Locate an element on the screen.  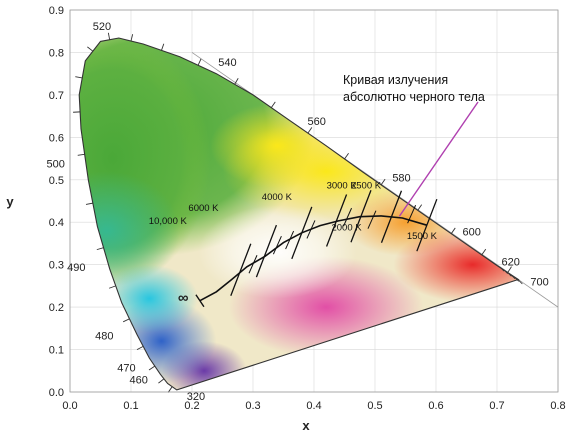
wavelength-label: 540 is located at coordinates (227, 63).